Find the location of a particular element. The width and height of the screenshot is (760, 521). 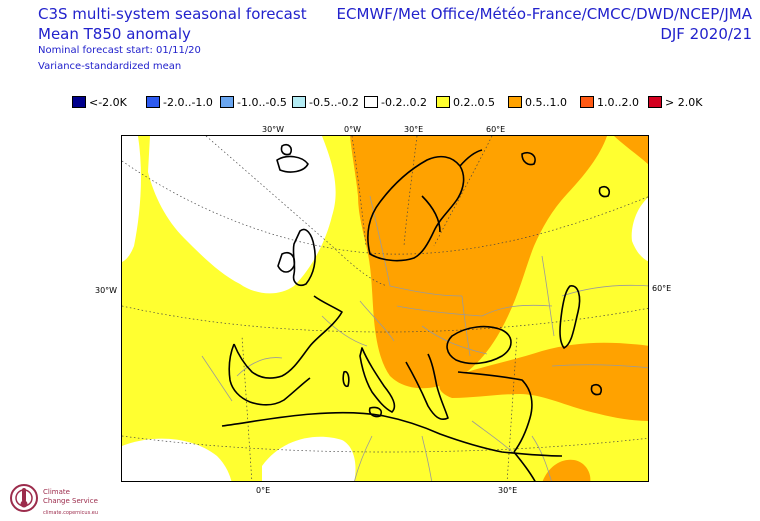

legend-label: 1.0..2.0 is located at coordinates (618, 102).